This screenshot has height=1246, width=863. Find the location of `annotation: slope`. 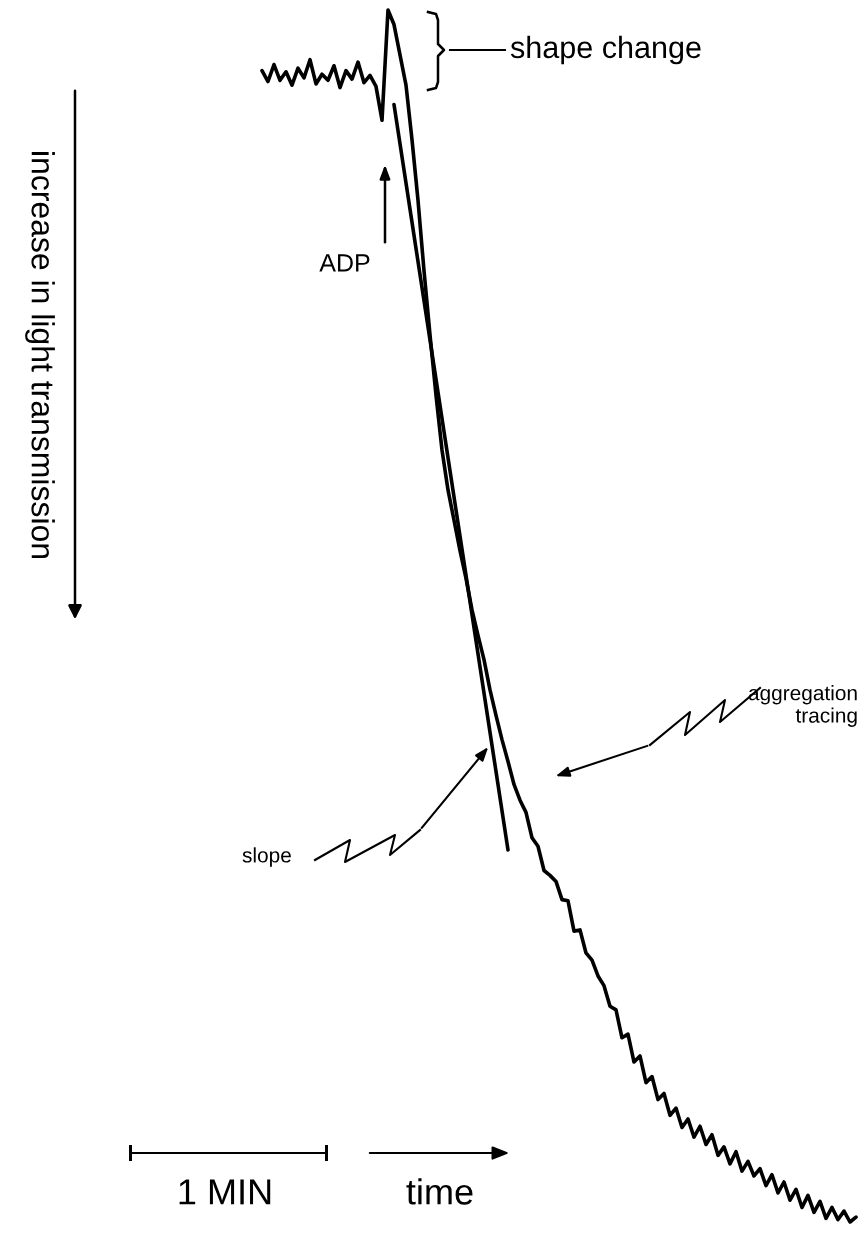

annotation: slope is located at coordinates (266, 857).